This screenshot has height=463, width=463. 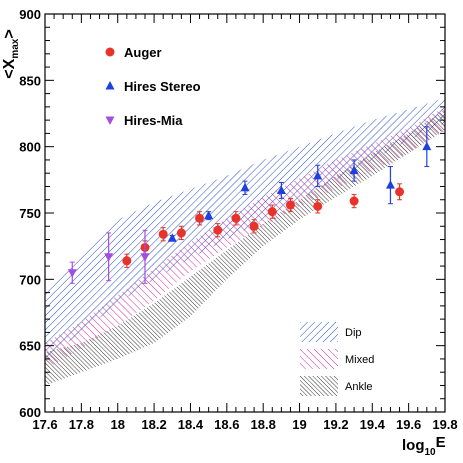 I want to click on x-axis-title-tail: E, so click(x=441, y=442).